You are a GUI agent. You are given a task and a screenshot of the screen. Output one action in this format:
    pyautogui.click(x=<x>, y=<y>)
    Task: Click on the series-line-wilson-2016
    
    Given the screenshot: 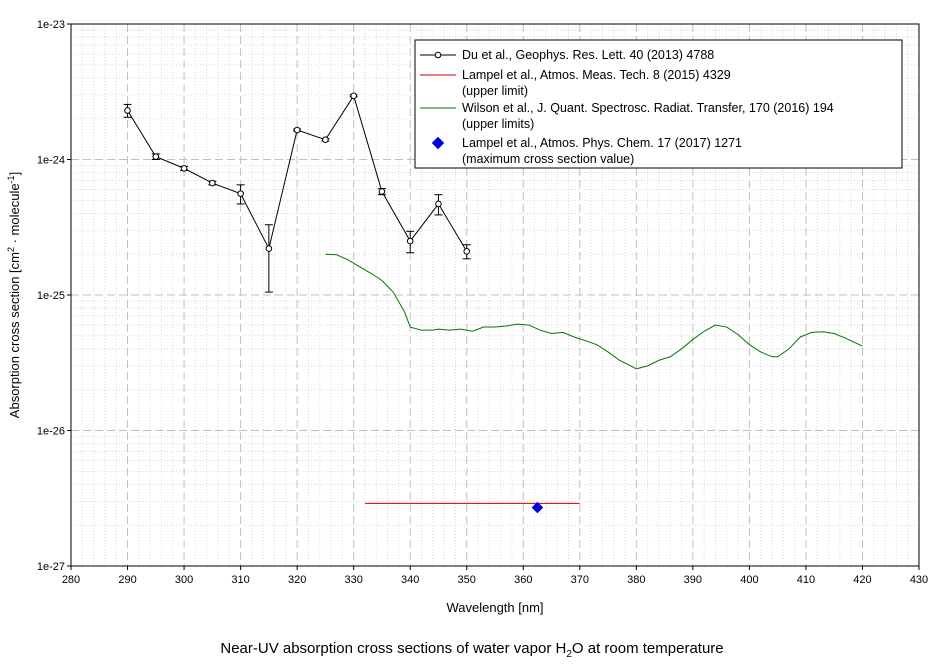 What is the action you would take?
    pyautogui.click(x=594, y=311)
    